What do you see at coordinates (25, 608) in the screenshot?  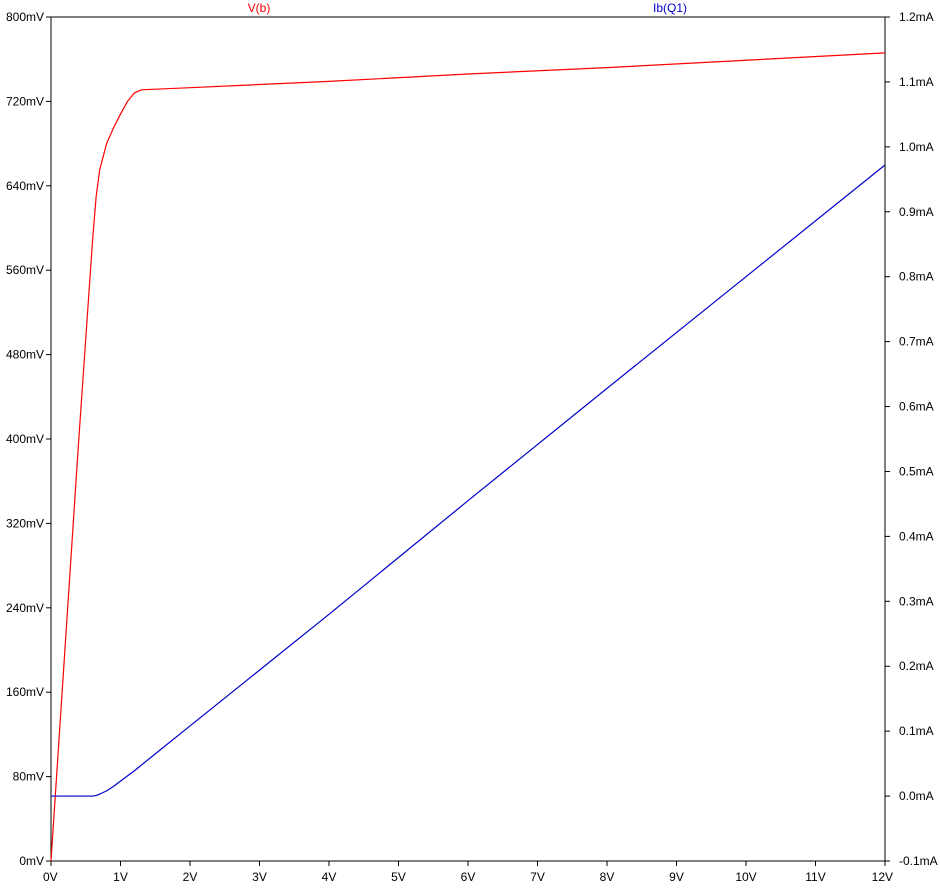 I see `left-y-tick-label: 240mV` at bounding box center [25, 608].